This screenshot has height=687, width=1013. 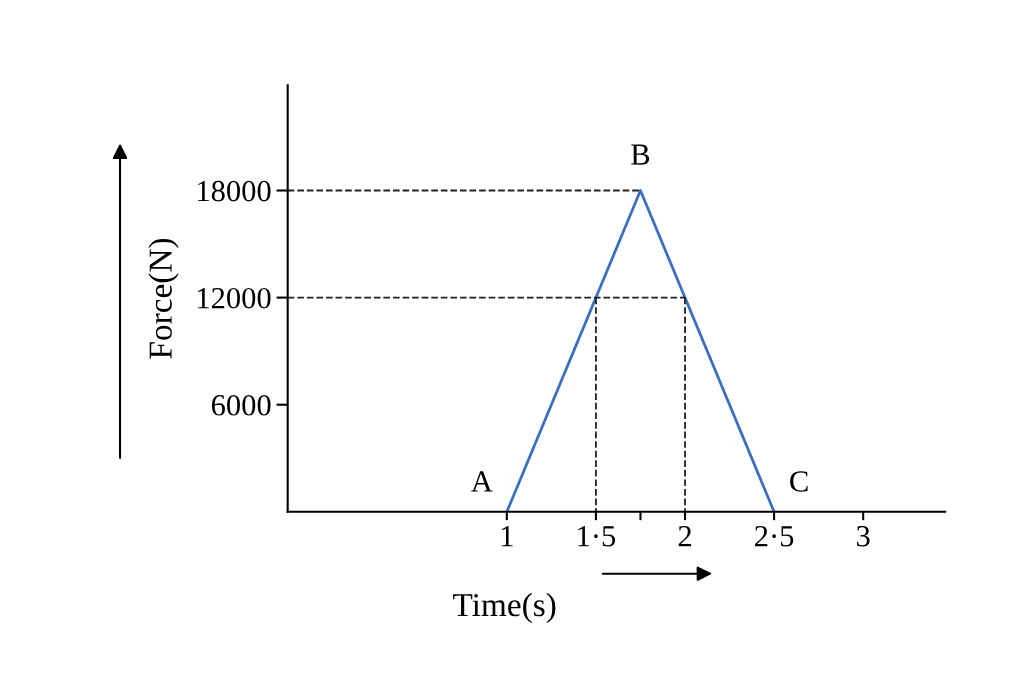 What do you see at coordinates (774, 536) in the screenshot?
I see `x-tick-label: 2·5` at bounding box center [774, 536].